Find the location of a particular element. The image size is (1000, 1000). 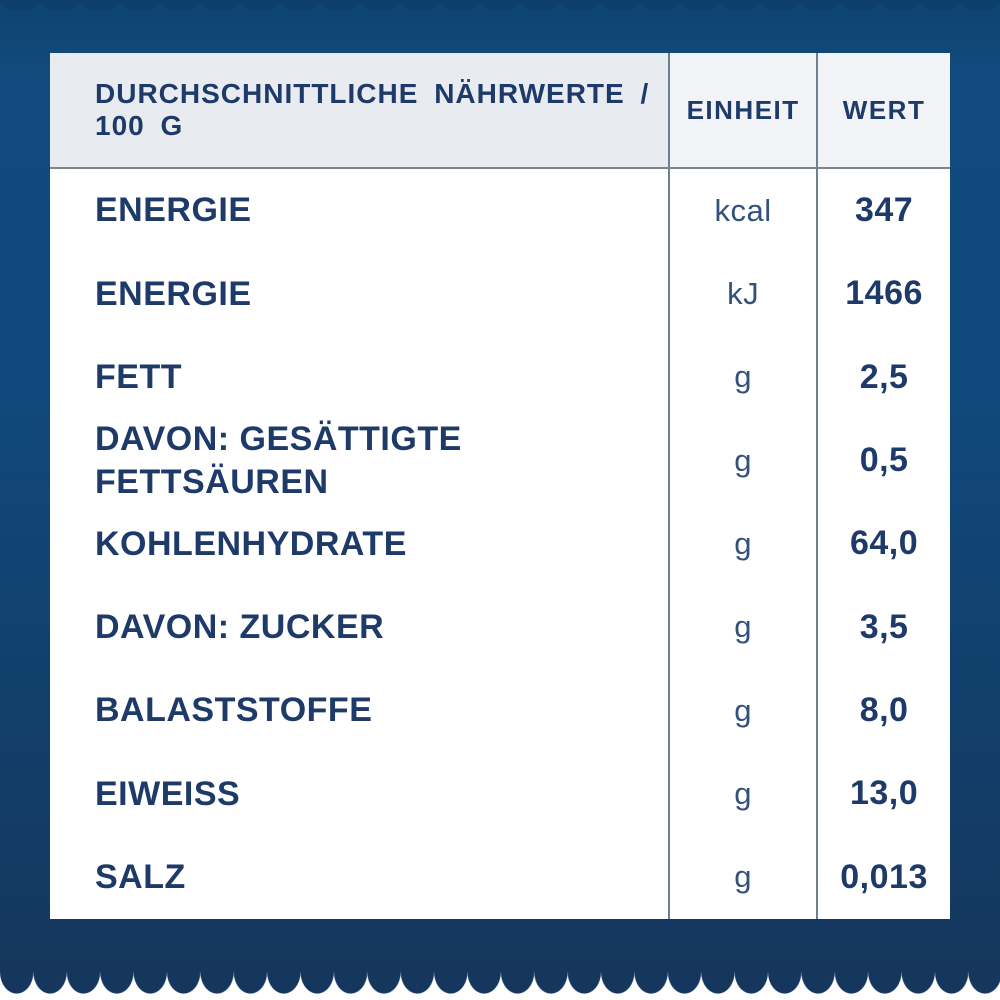

unit-cell: kJ is located at coordinates (744, 294).